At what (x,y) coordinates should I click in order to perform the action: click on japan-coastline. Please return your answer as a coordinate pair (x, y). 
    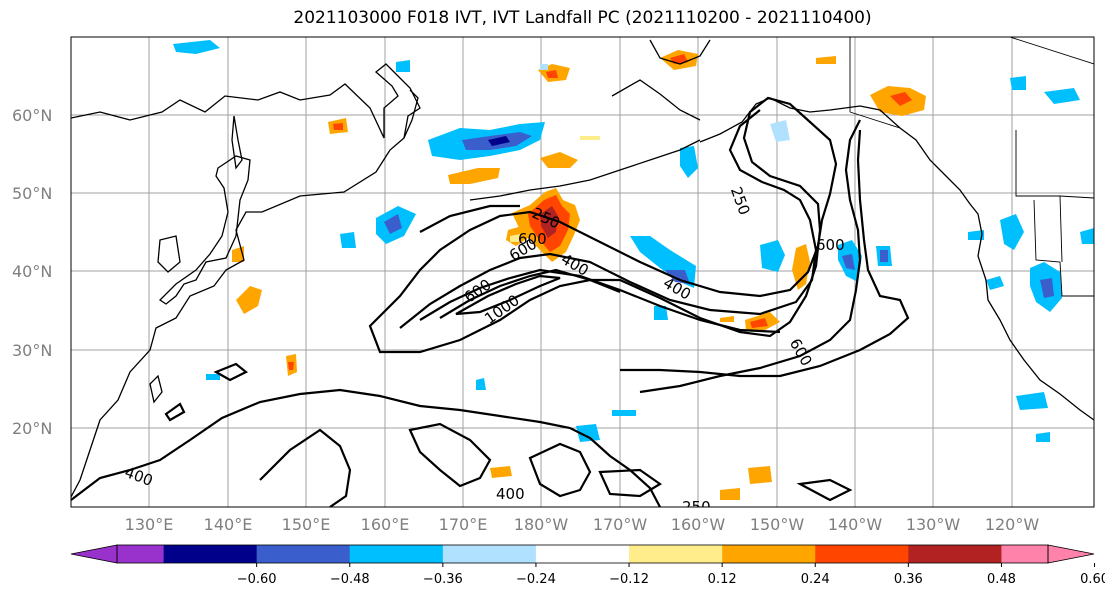
    Looking at the image, I should click on (204, 230).